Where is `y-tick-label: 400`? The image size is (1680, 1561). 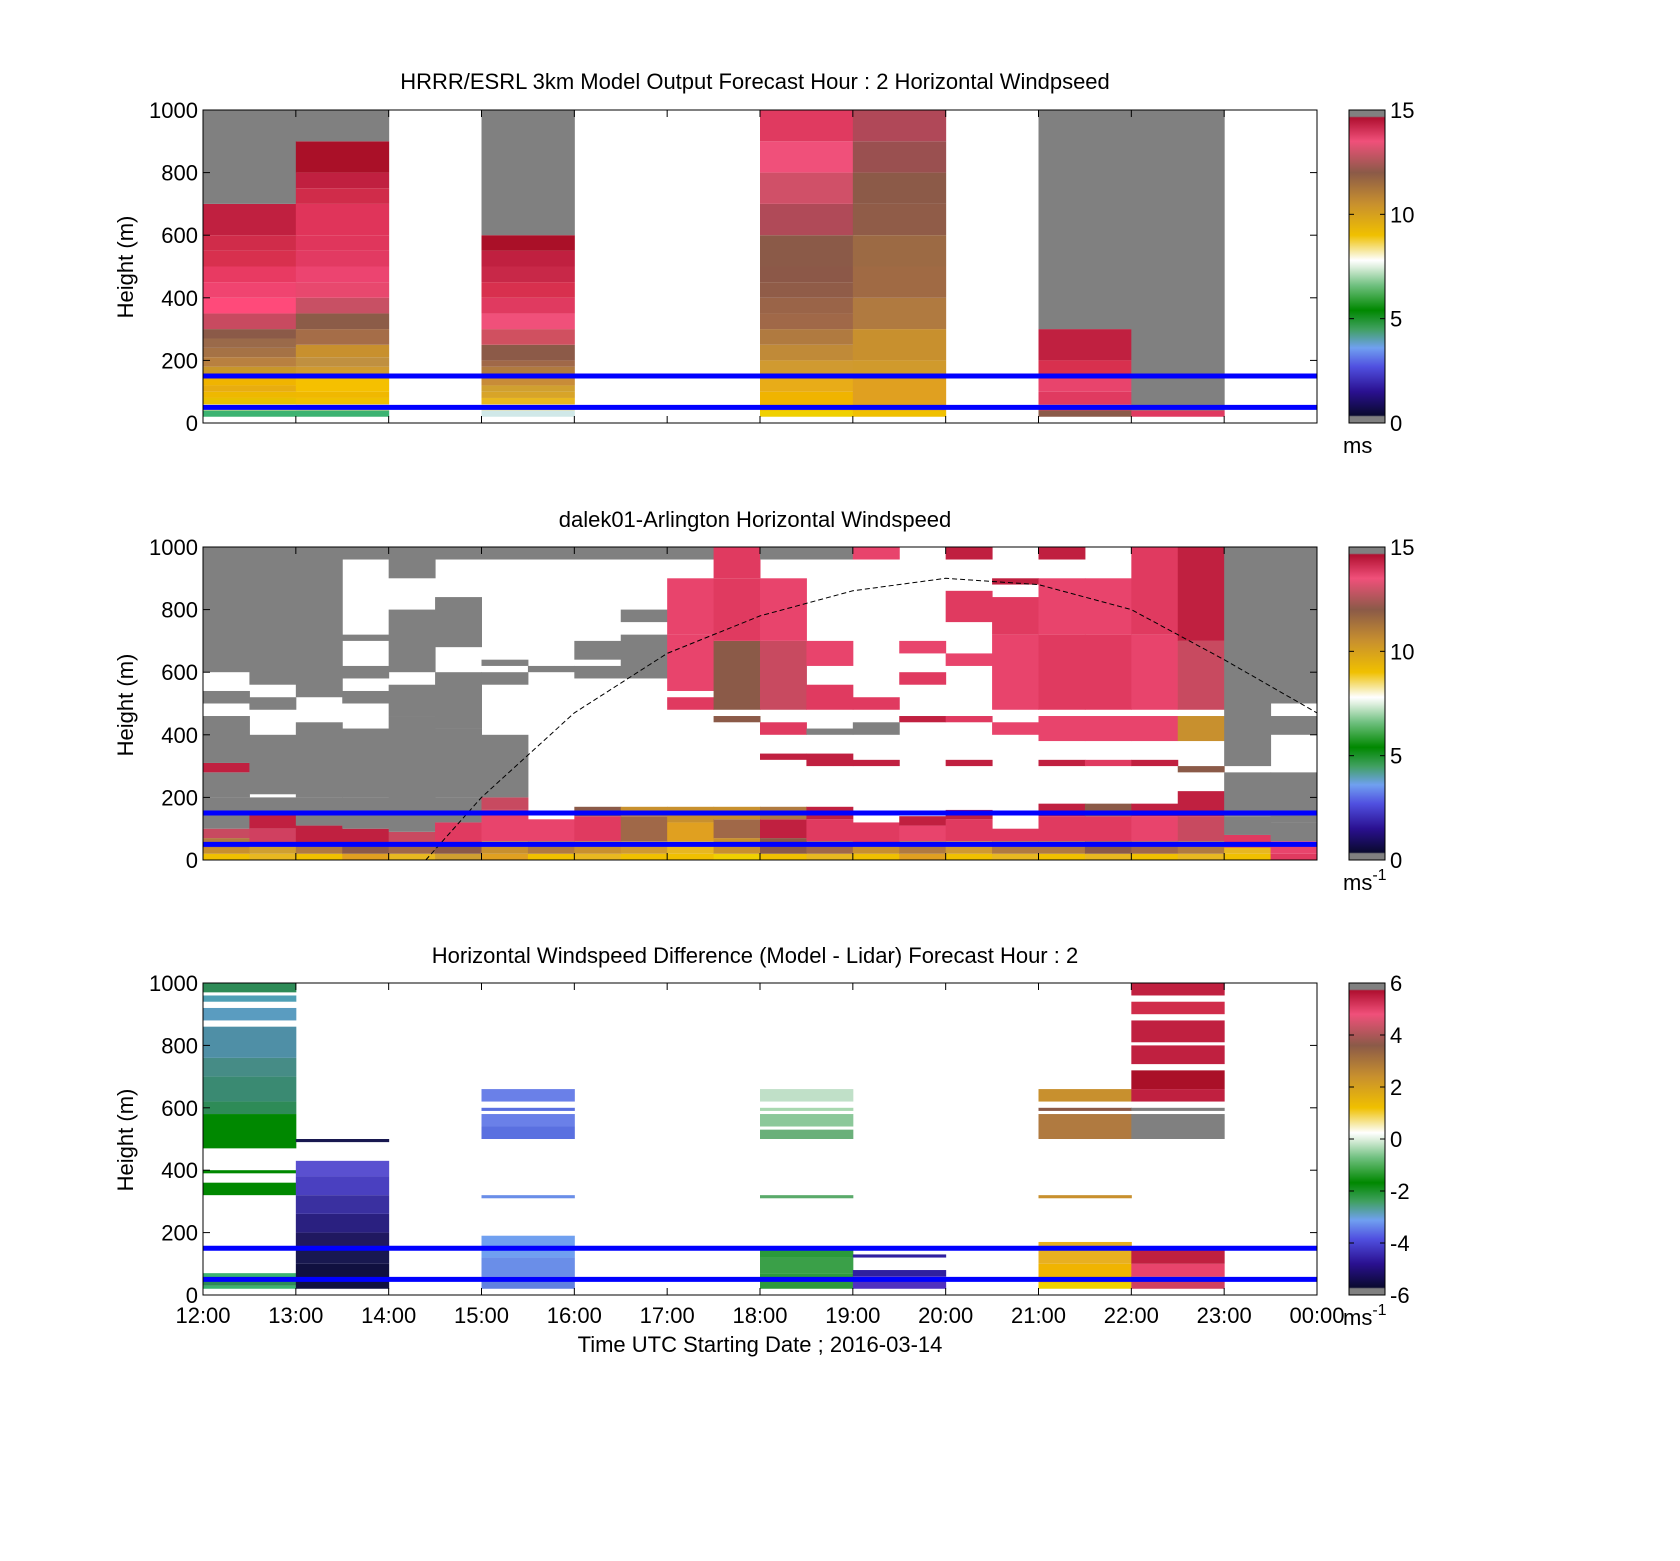
y-tick-label: 400 is located at coordinates (179, 735).